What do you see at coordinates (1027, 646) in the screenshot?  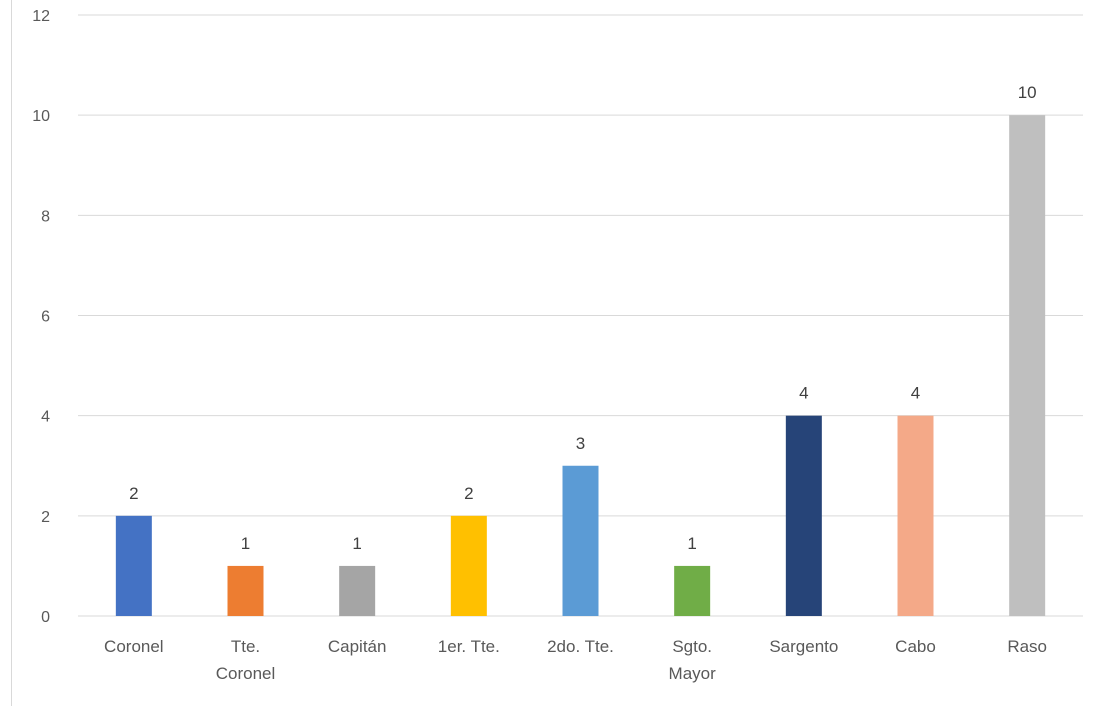 I see `x-category-label: Raso` at bounding box center [1027, 646].